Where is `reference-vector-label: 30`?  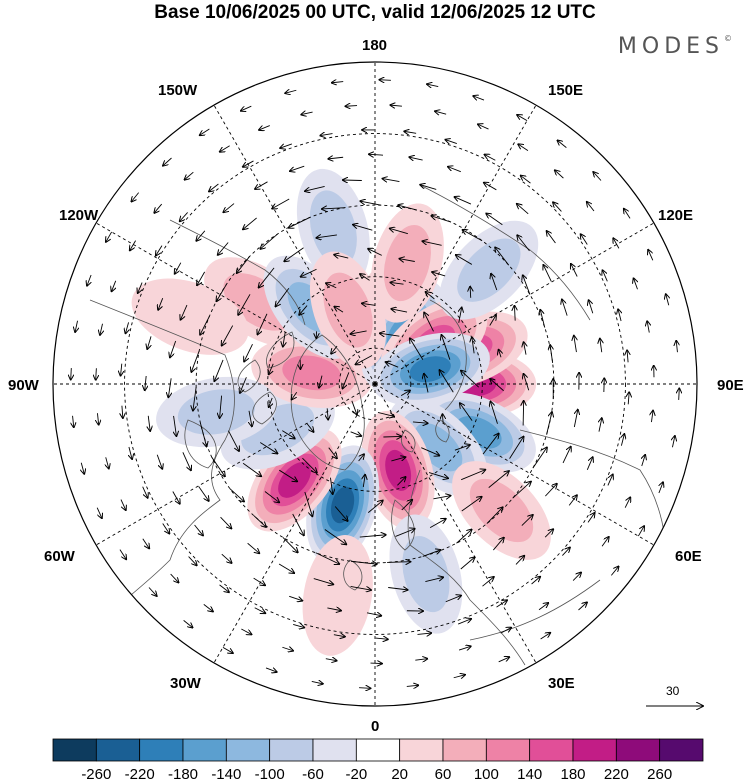
reference-vector-label: 30 is located at coordinates (673, 691).